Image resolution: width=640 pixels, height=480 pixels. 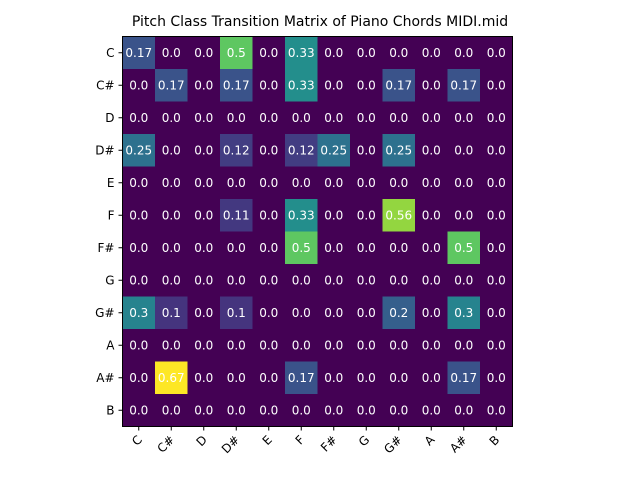 What do you see at coordinates (137, 441) in the screenshot?
I see `x-tick-label: C` at bounding box center [137, 441].